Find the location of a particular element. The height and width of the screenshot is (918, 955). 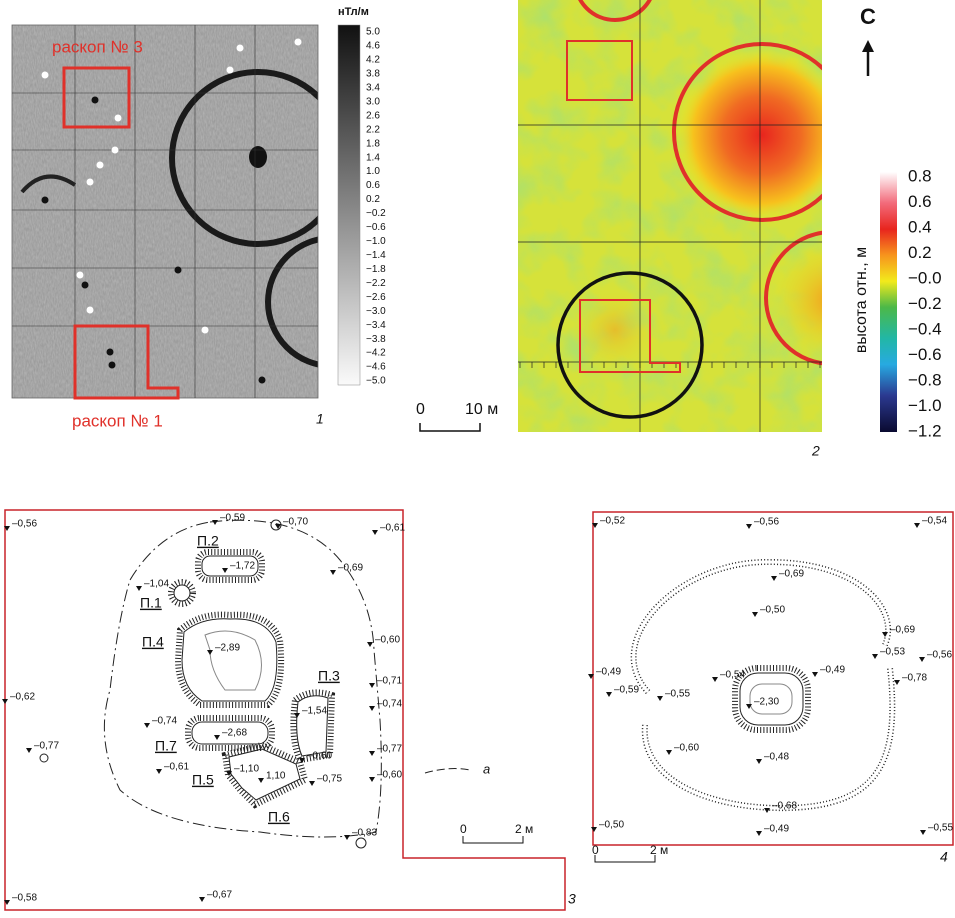

map-texture is located at coordinates (165, 211).